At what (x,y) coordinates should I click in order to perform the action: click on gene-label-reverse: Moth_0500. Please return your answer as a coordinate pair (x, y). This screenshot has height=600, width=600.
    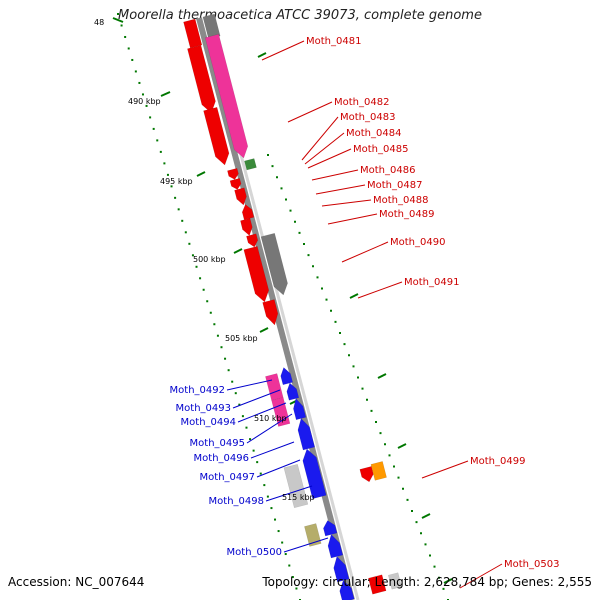
    Looking at the image, I should click on (254, 552).